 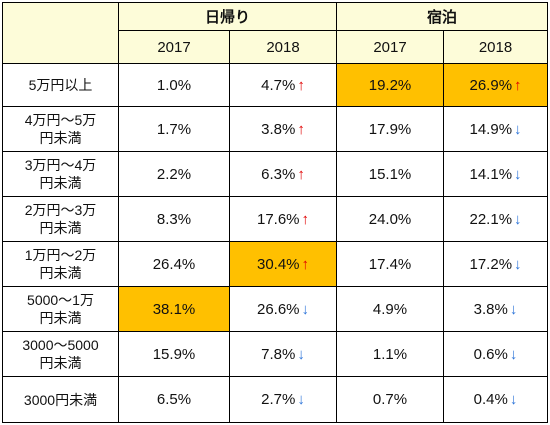 I want to click on group-header-daytrip: 日帰り, so click(x=227, y=16).